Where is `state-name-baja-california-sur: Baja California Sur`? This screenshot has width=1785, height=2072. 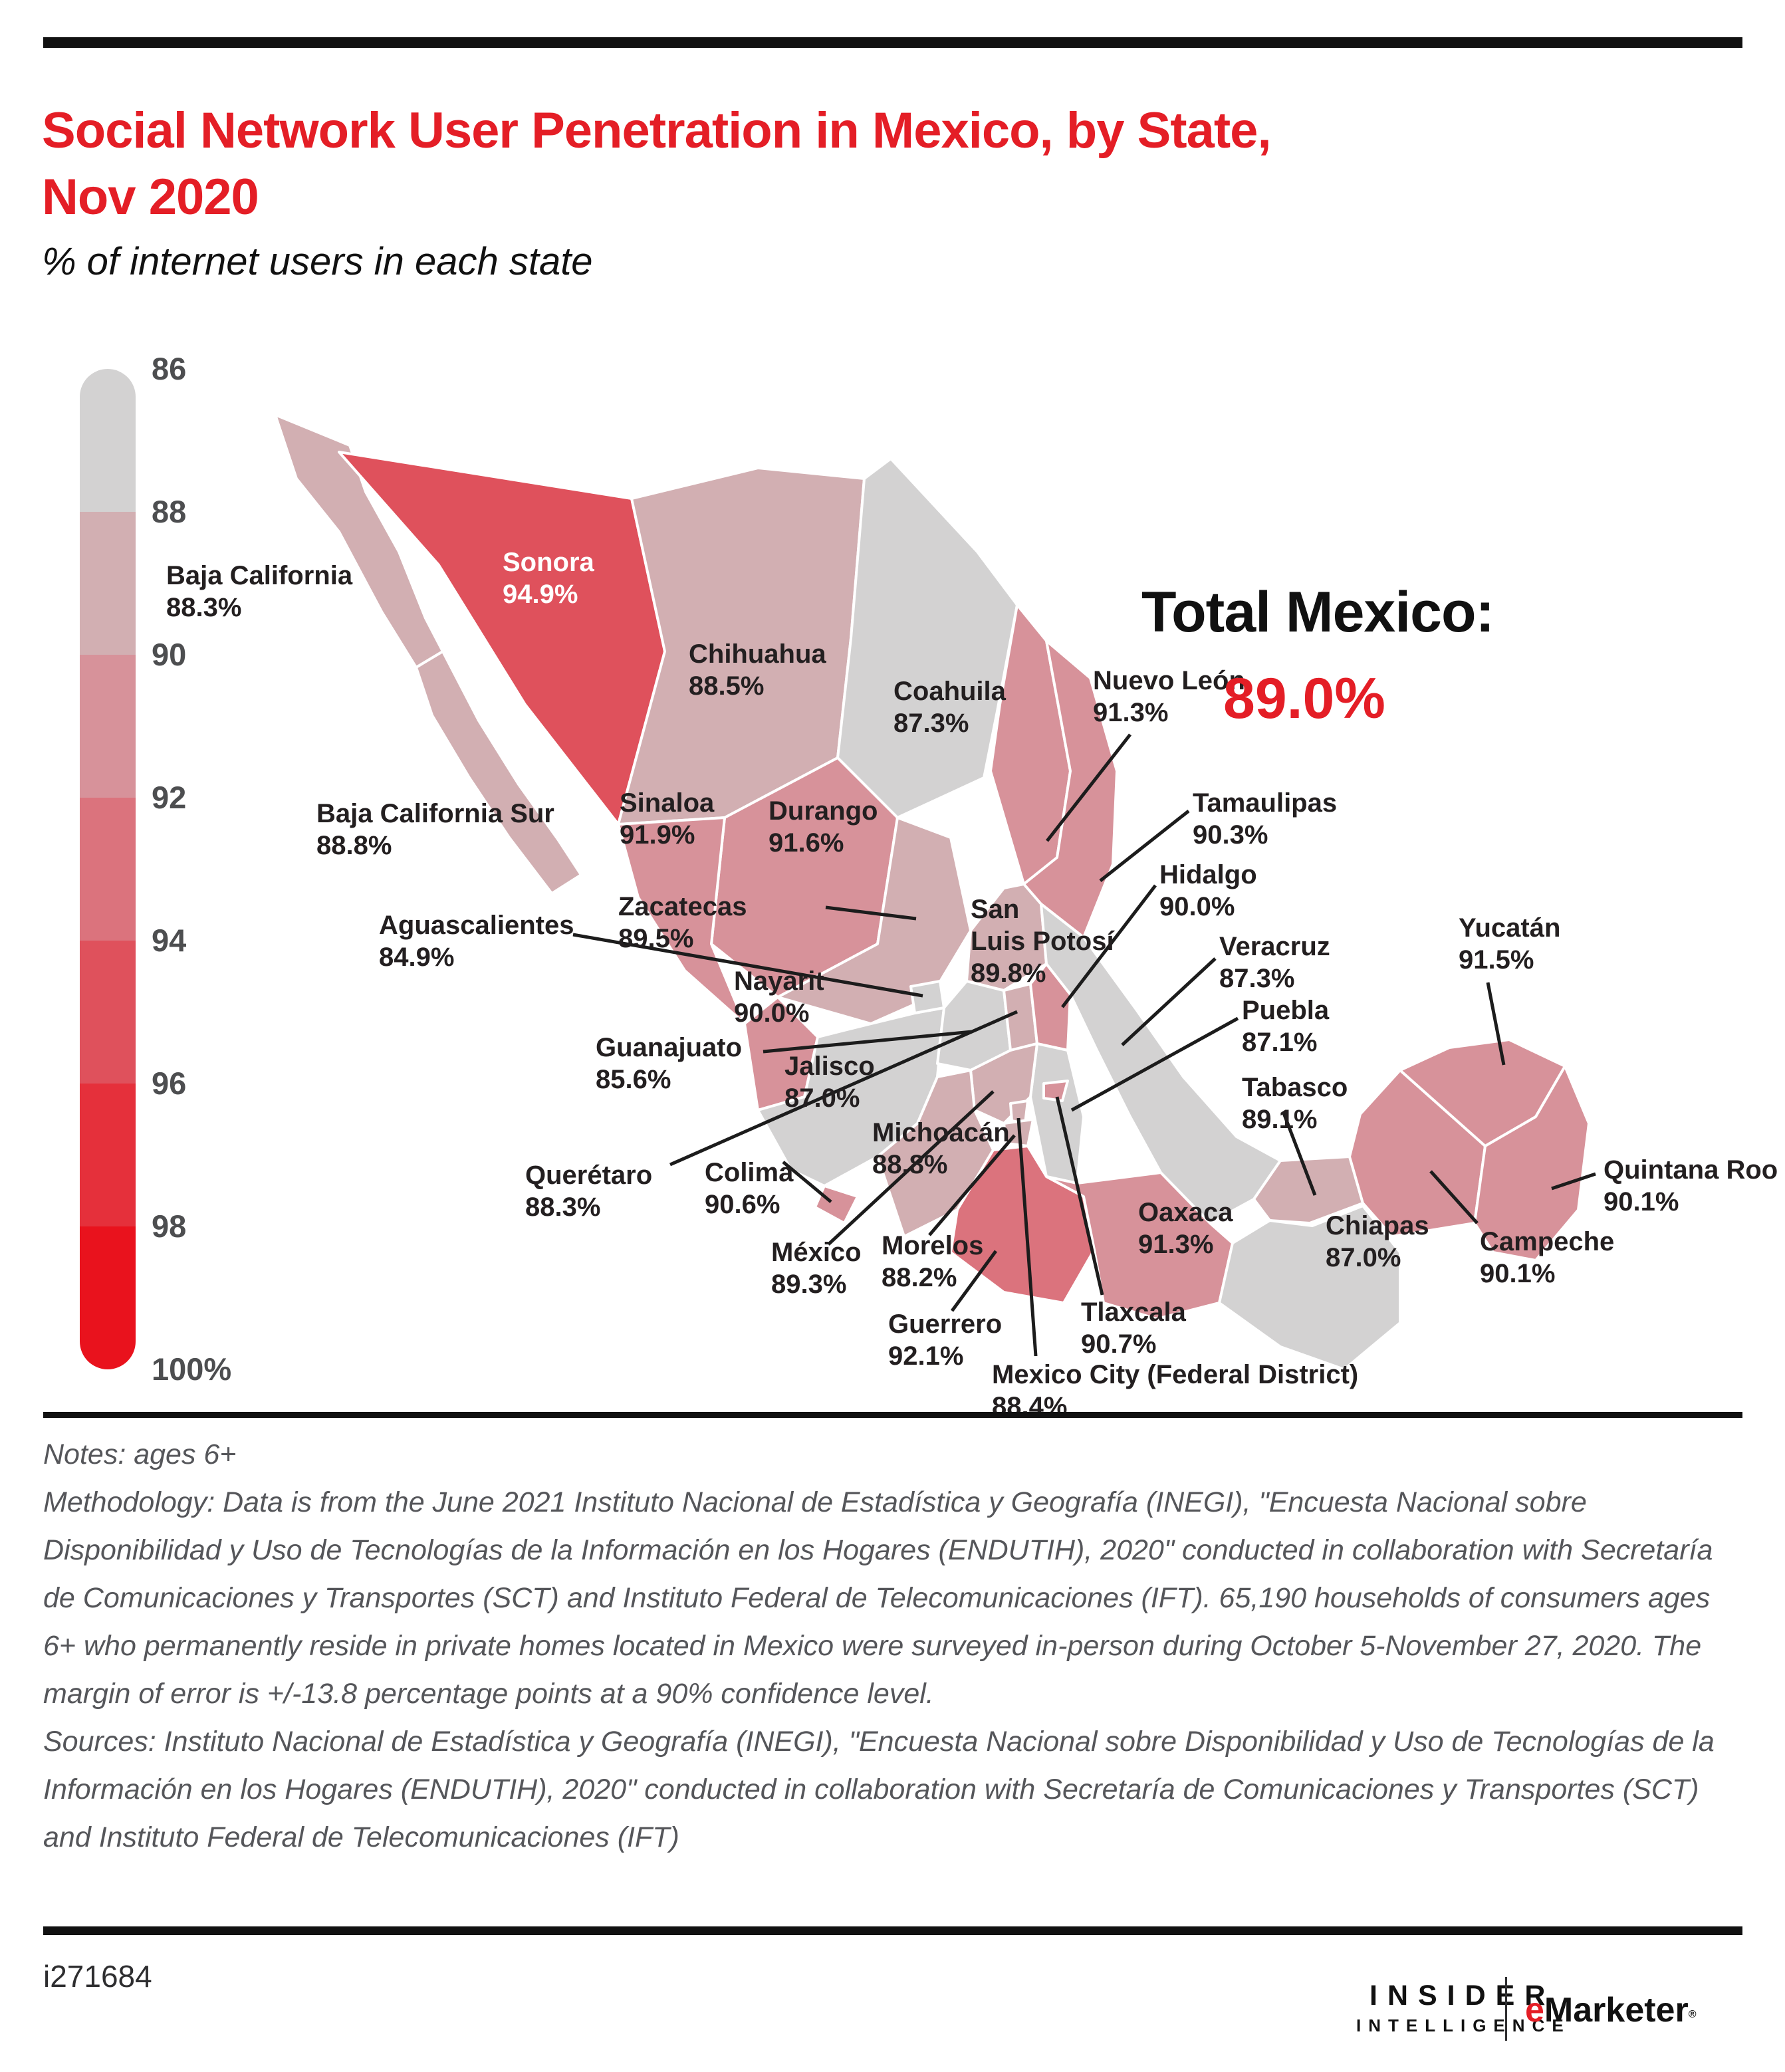
state-name-baja-california-sur: Baja California Sur is located at coordinates (435, 813).